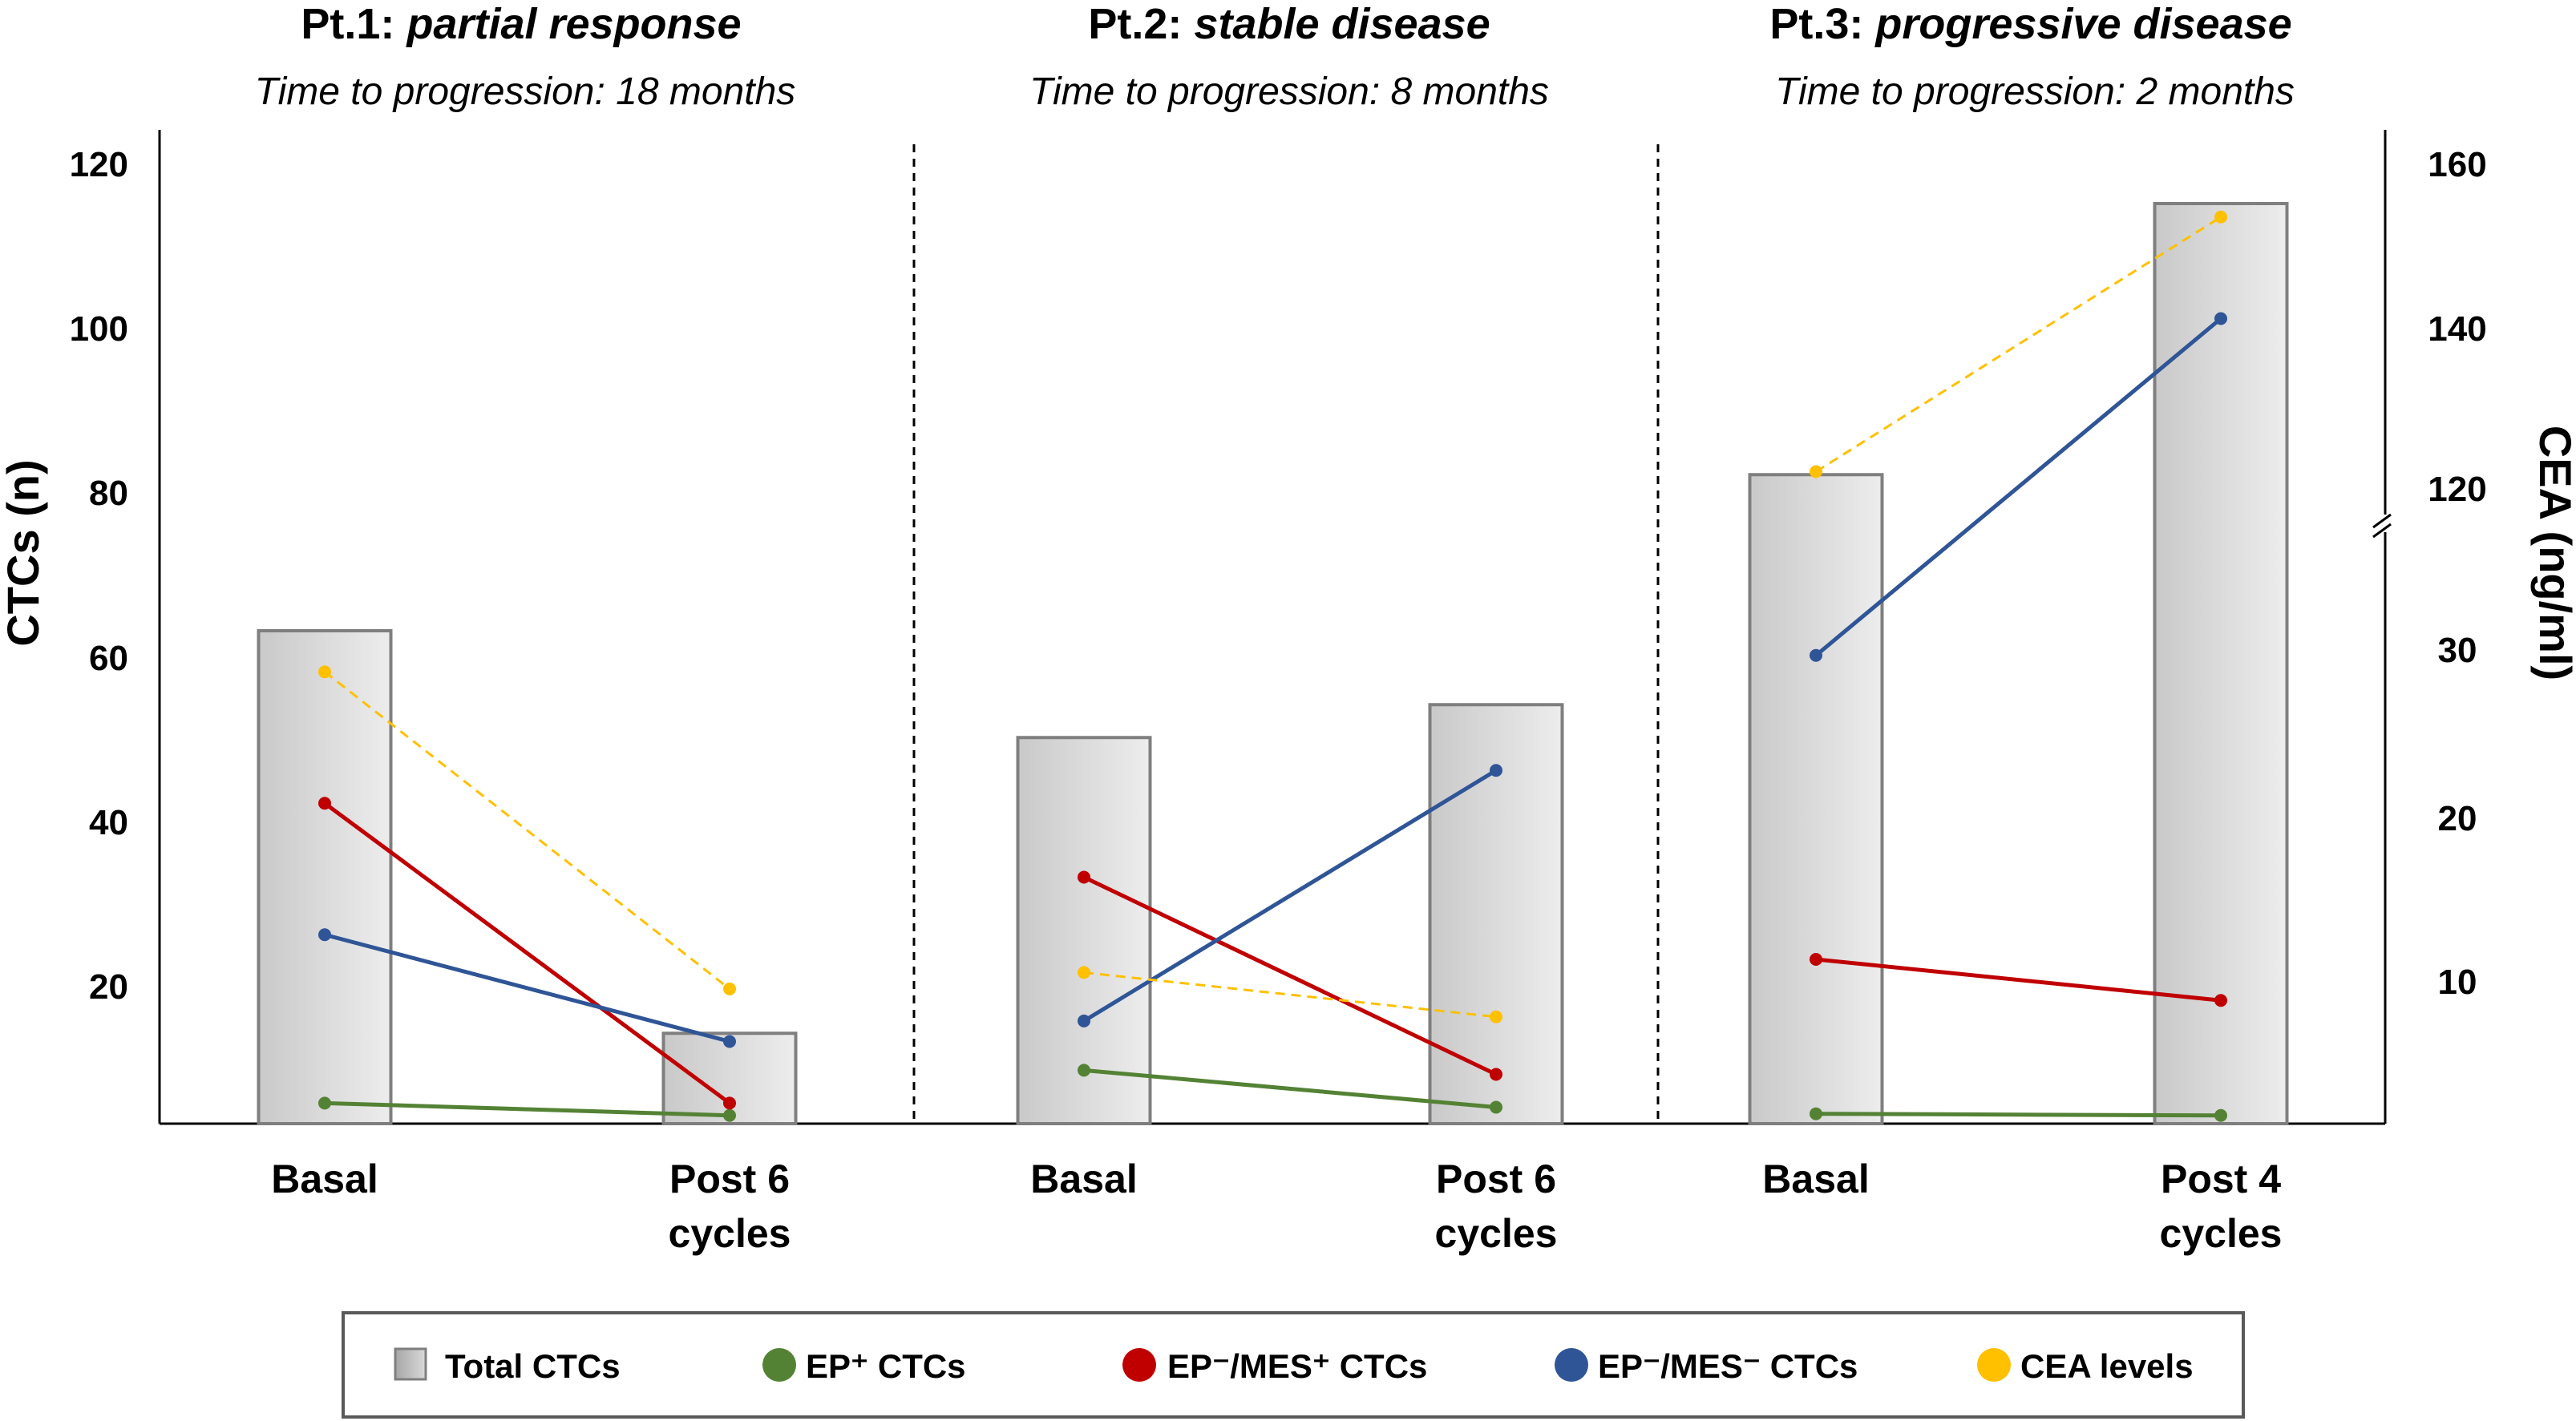 This screenshot has width=2576, height=1421. I want to click on legend-label-total: Total CTCs, so click(533, 1366).